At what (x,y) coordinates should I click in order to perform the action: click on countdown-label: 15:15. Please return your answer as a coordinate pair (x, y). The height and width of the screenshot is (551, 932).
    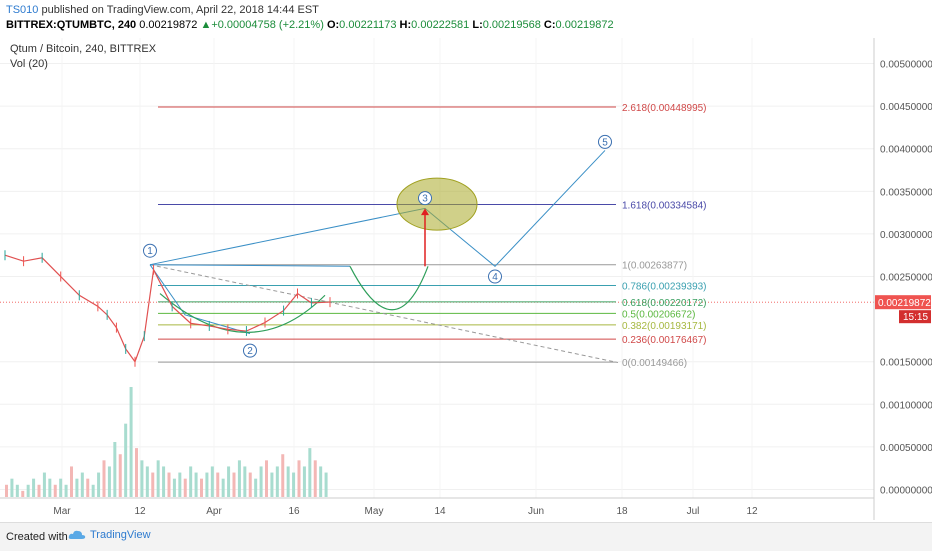
    Looking at the image, I should click on (915, 317).